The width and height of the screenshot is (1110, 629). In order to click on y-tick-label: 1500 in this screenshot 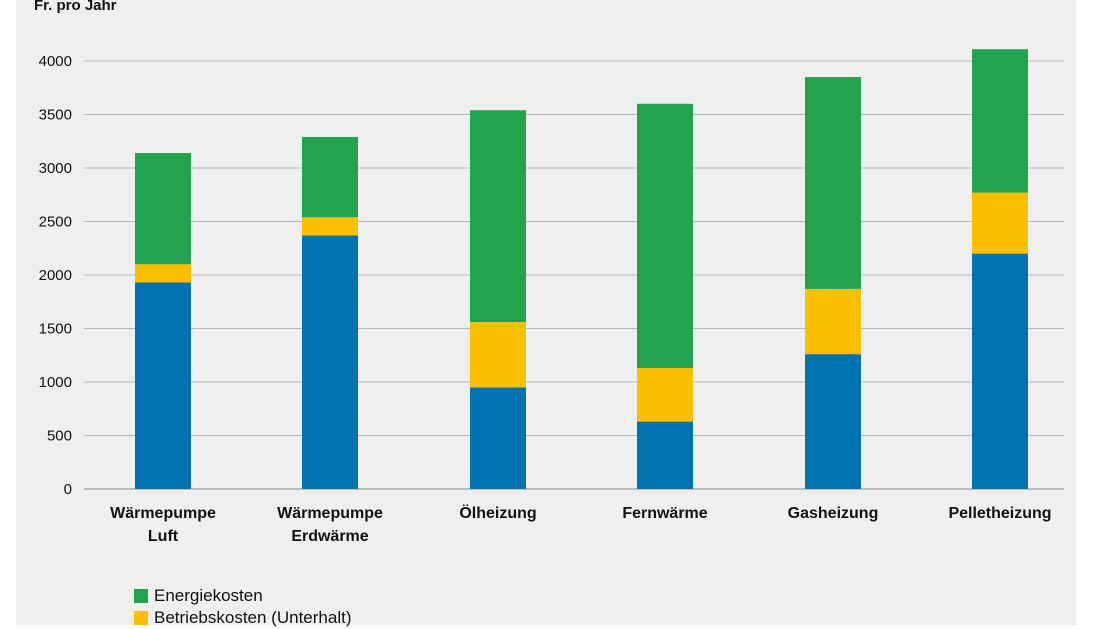, I will do `click(55, 329)`.